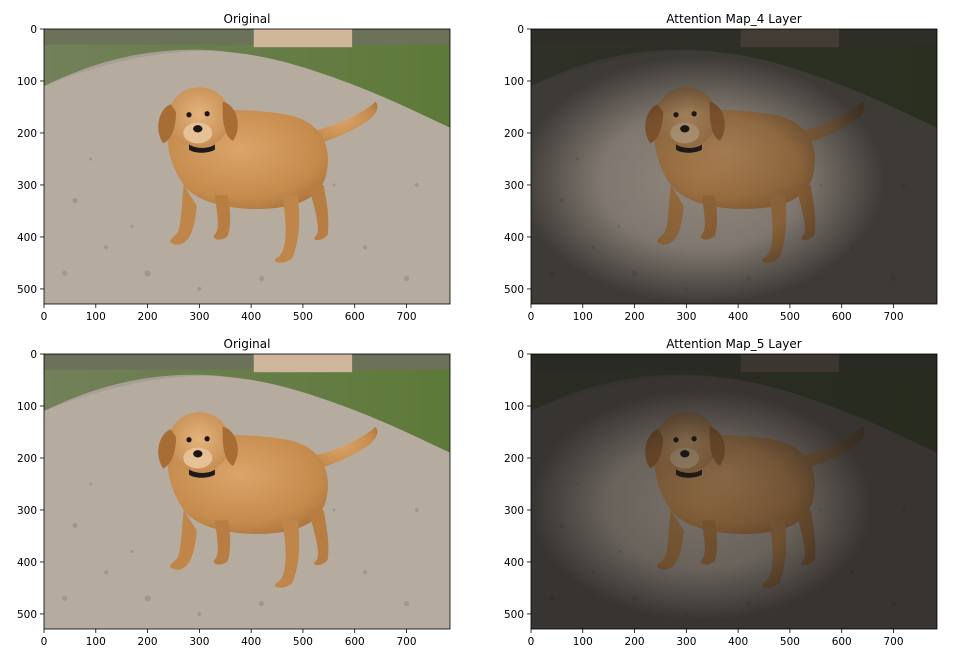 The image size is (960, 655). What do you see at coordinates (733, 344) in the screenshot?
I see `subplot-title: Attention Map_5 Layer` at bounding box center [733, 344].